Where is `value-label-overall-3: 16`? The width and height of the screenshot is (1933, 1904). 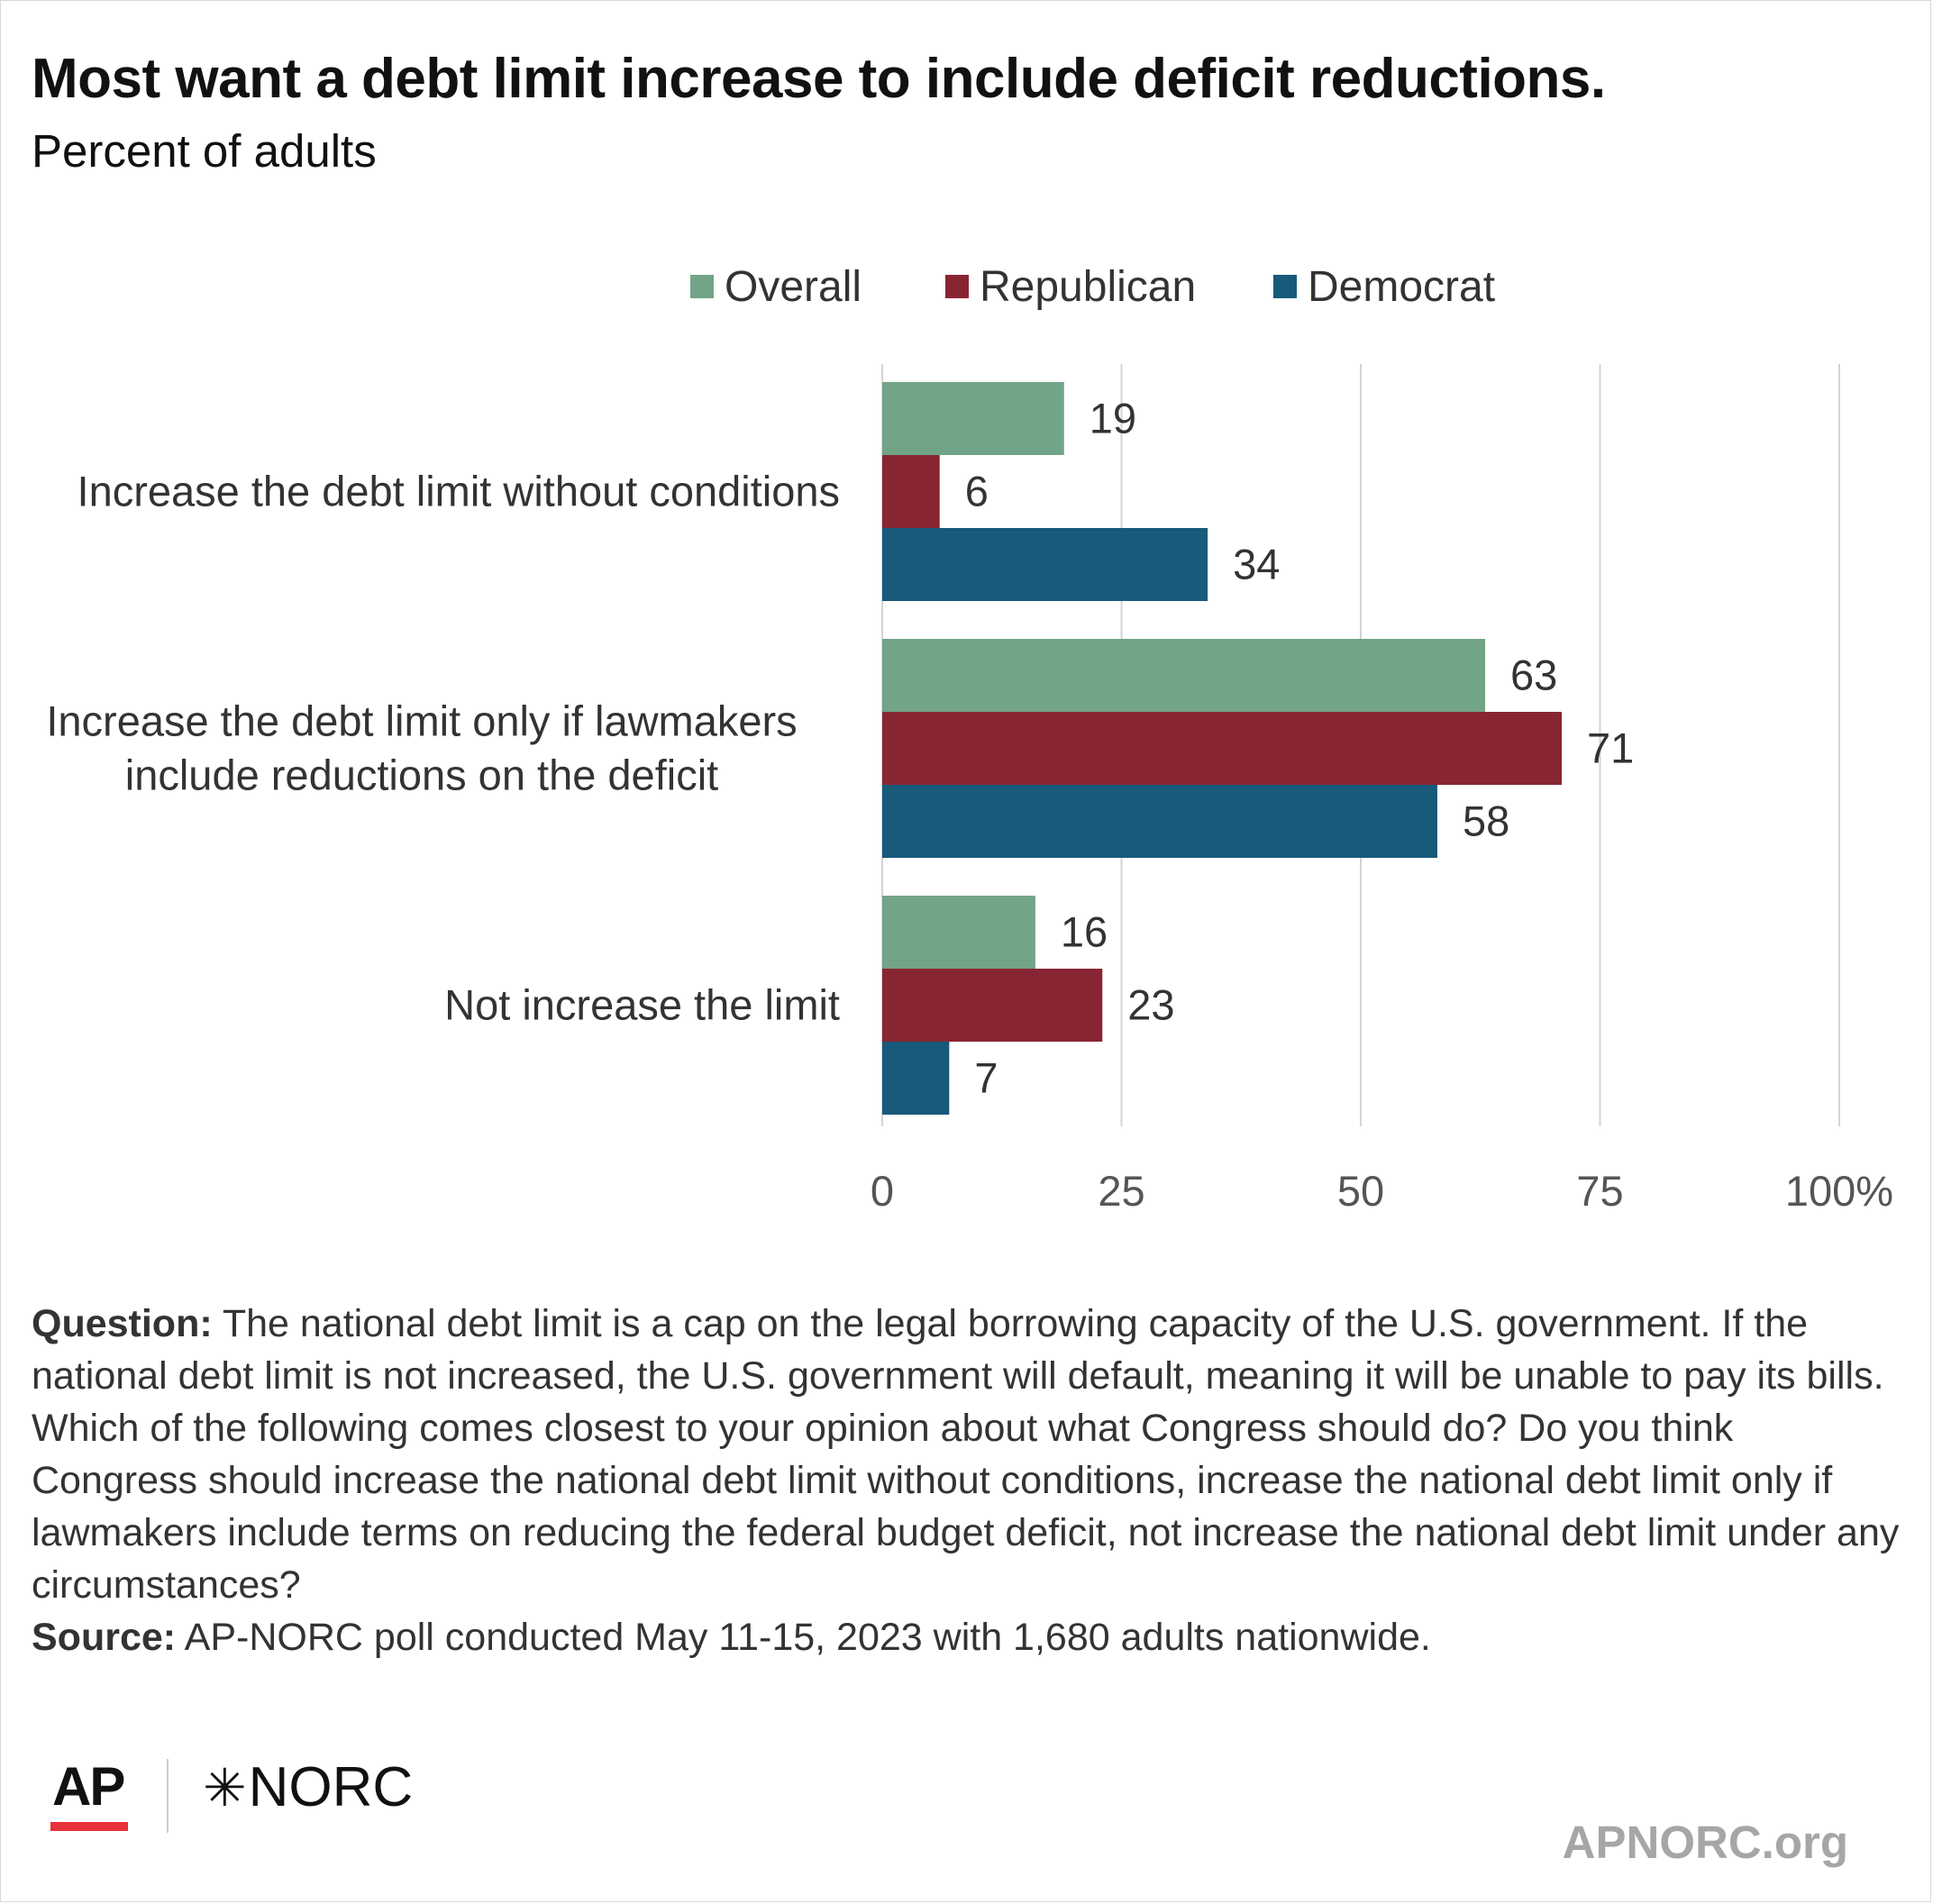
value-label-overall-3: 16 is located at coordinates (1084, 932).